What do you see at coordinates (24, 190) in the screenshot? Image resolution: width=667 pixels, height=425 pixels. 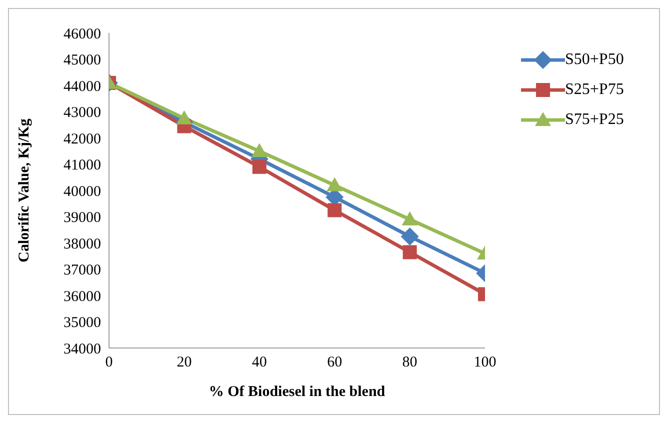 I see `y-axis-title: Calorific Value, Kj/Kg` at bounding box center [24, 190].